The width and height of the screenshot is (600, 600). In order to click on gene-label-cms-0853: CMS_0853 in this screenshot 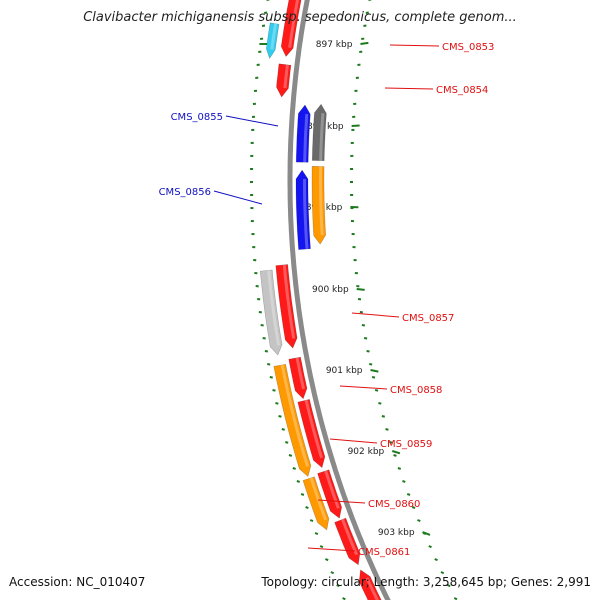, I will do `click(468, 47)`.